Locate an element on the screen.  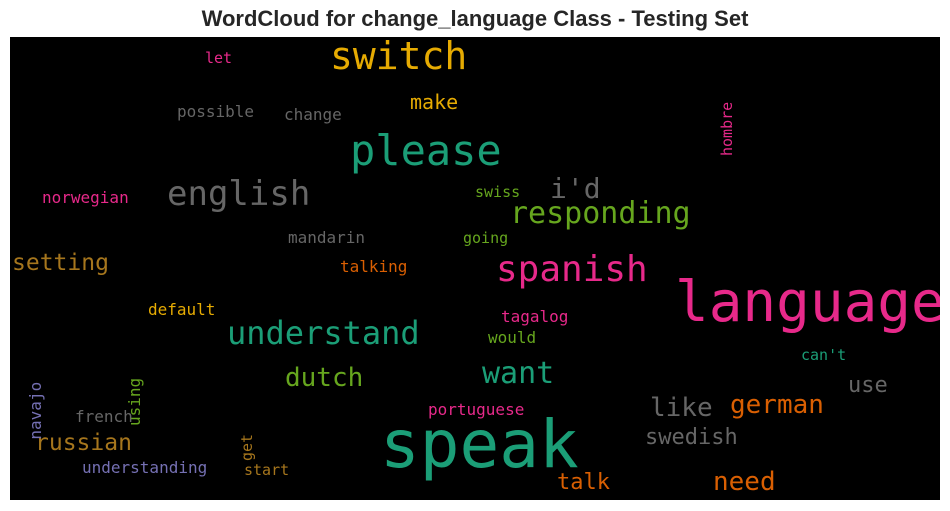
word-cant: can't is located at coordinates (824, 355).